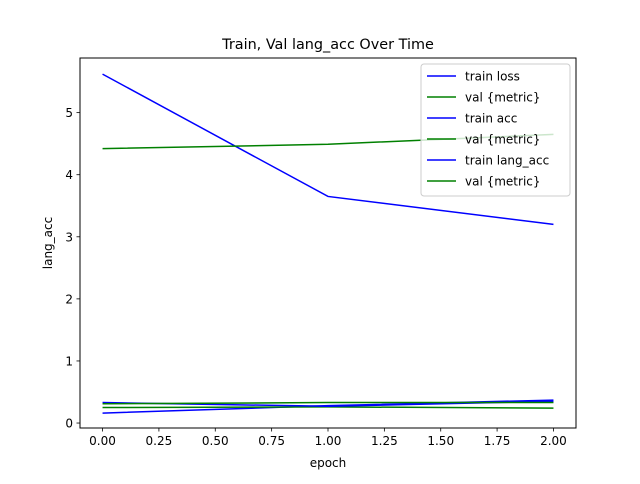 The height and width of the screenshot is (484, 640). Describe the element at coordinates (48, 243) in the screenshot. I see `y-axis-label: lang_acc` at that location.